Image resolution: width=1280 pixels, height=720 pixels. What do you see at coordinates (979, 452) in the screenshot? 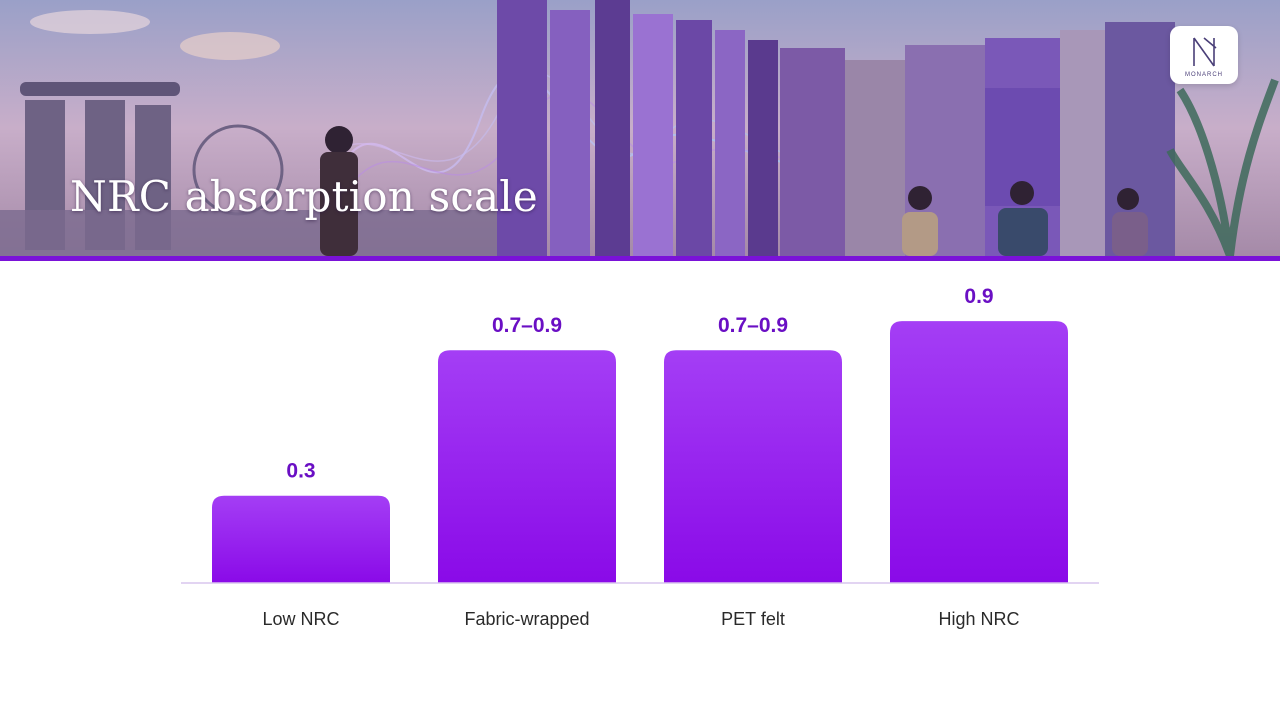
I see `bar-high-nrc` at bounding box center [979, 452].